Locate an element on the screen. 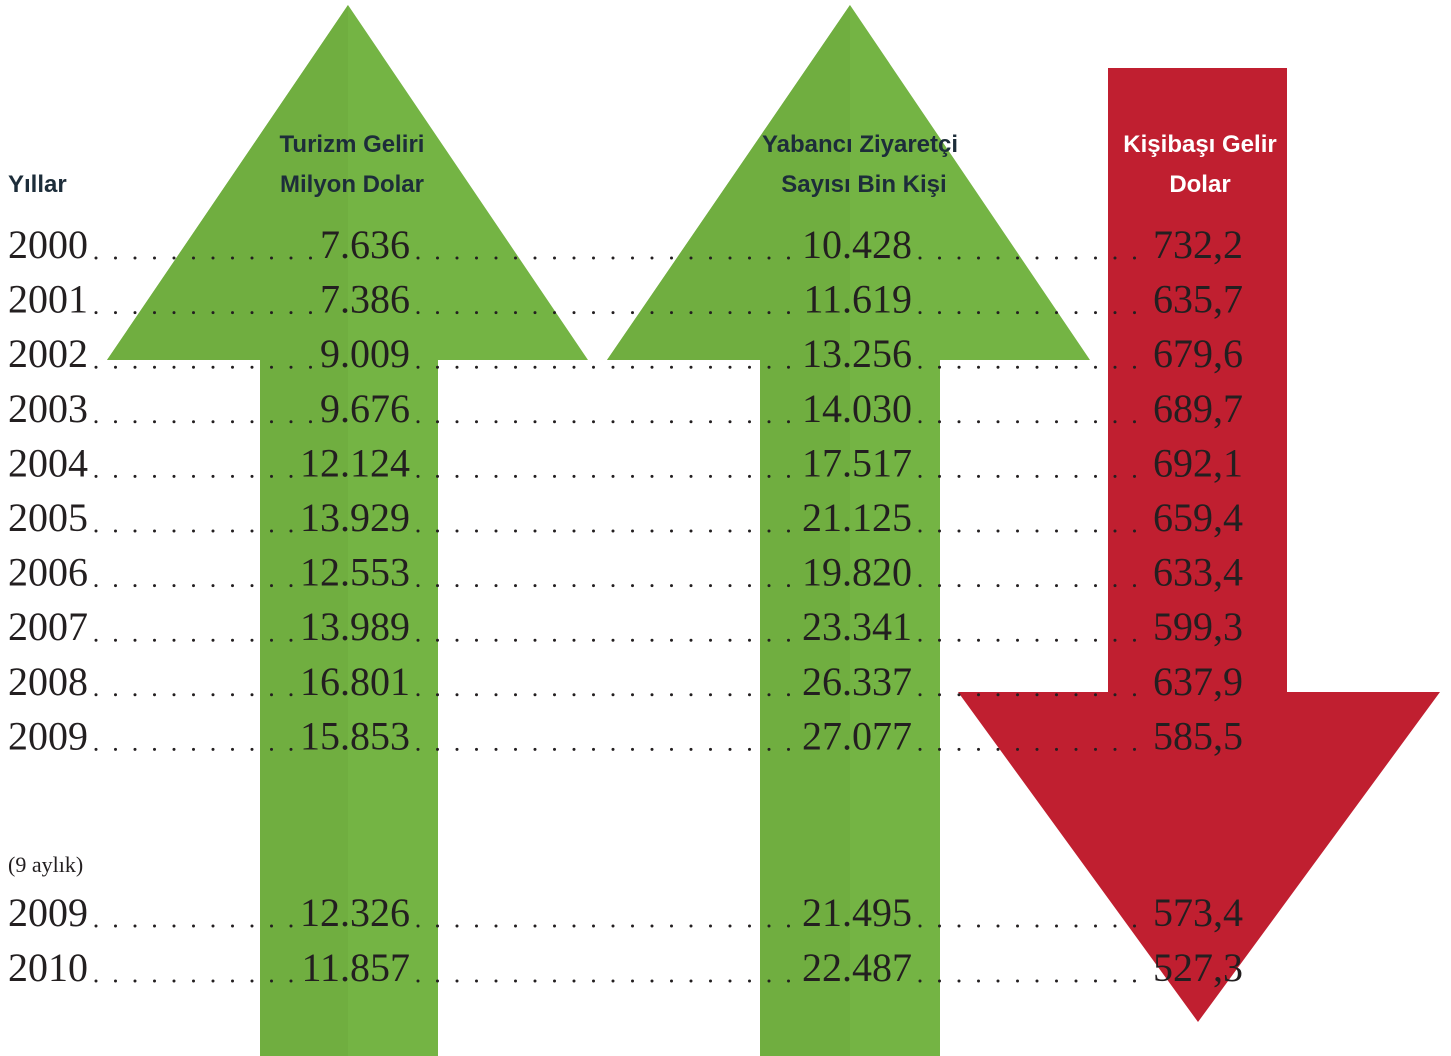  value: 12.553 is located at coordinates (355, 572).